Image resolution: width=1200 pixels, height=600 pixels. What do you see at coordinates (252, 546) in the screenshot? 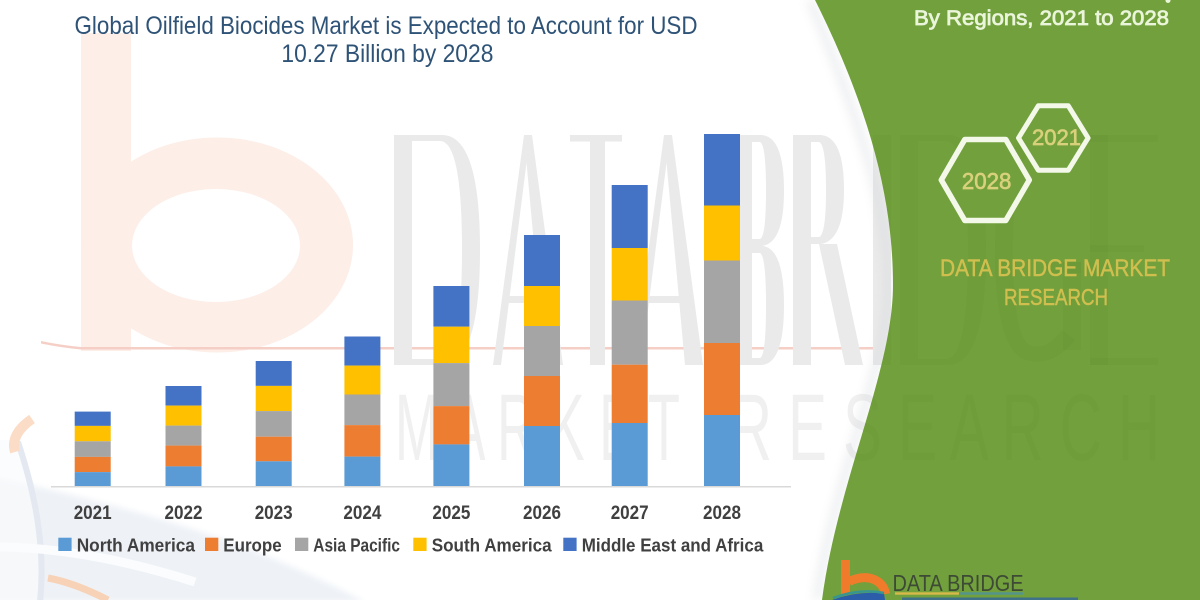
I see `svg-text: Europe` at bounding box center [252, 546].